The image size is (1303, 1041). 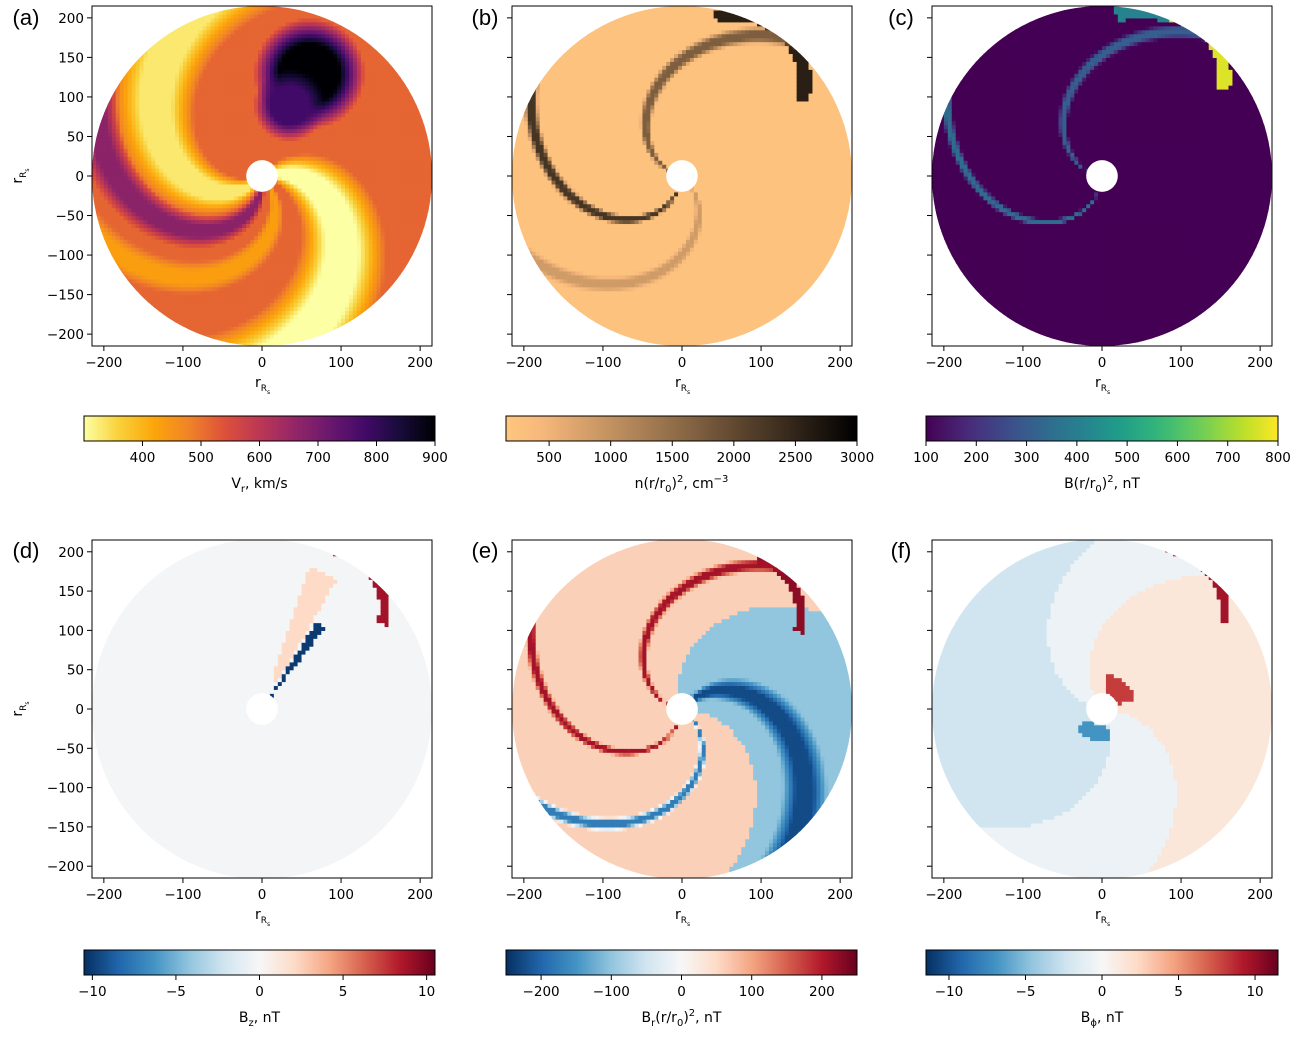 I want to click on colorbar-label: Bz, nT, so click(x=260, y=1019).